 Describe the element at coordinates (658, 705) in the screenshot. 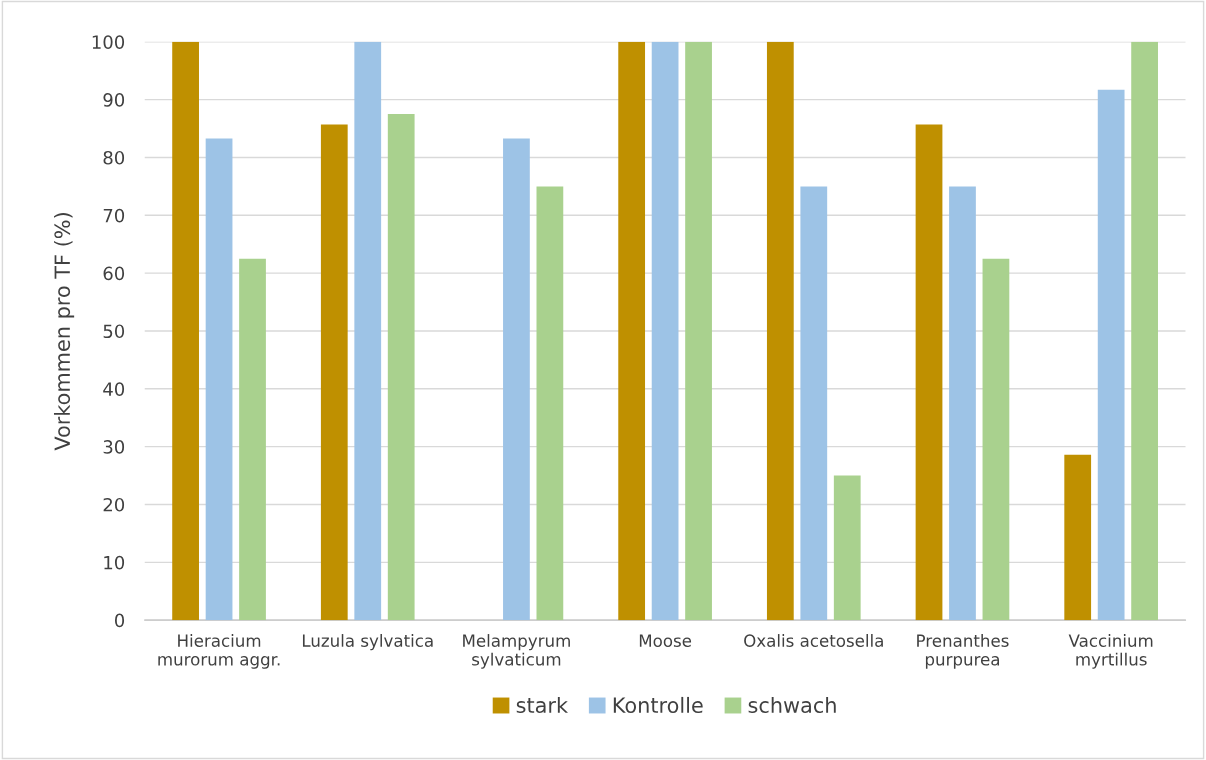

I see `legend-label: Kontrolle` at that location.